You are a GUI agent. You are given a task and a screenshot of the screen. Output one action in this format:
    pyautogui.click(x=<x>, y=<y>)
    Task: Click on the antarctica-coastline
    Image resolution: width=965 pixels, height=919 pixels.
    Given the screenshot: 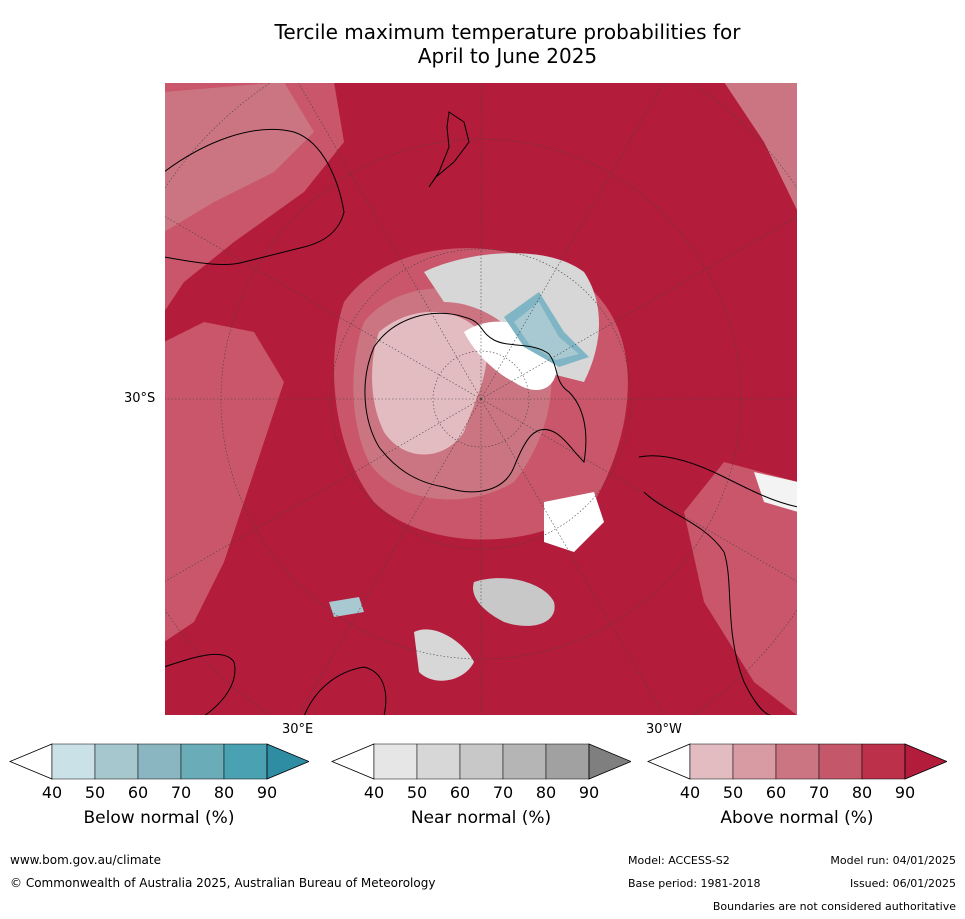 What is the action you would take?
    pyautogui.click(x=475, y=402)
    